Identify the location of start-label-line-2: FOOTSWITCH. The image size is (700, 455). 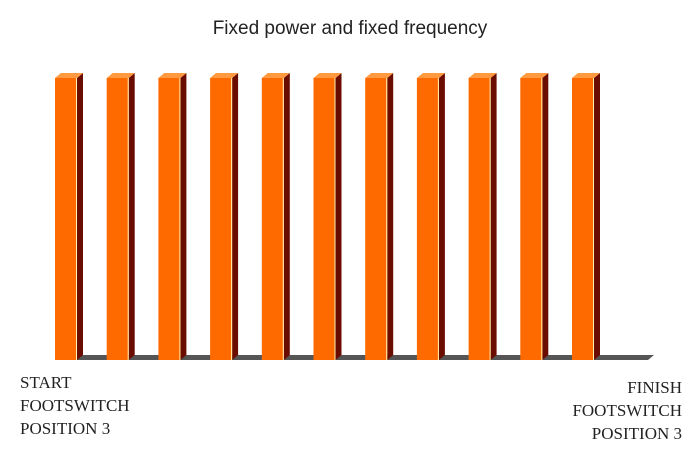
(75, 405).